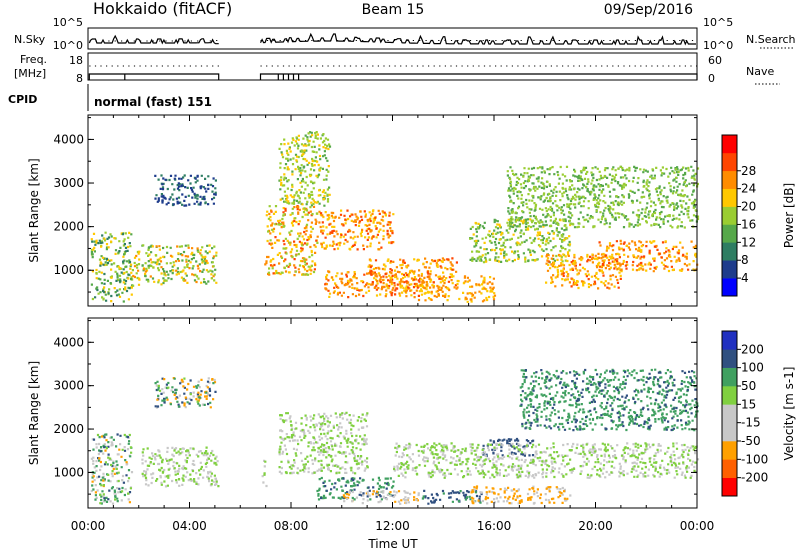 This screenshot has width=800, height=554. I want to click on freq-label: Freq., so click(33, 59).